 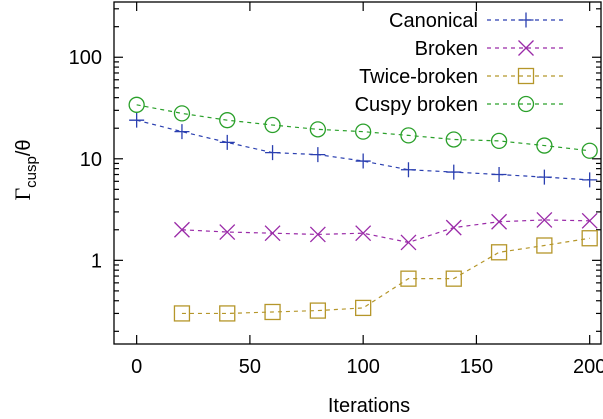 I want to click on x-tick-label: 150, so click(x=476, y=367).